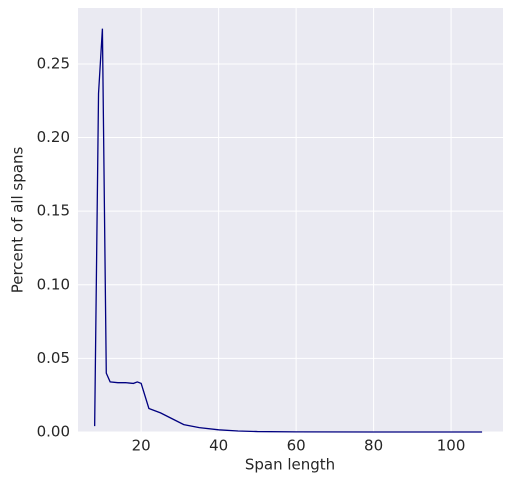  Describe the element at coordinates (296, 446) in the screenshot. I see `x-tick-label: 60` at that location.